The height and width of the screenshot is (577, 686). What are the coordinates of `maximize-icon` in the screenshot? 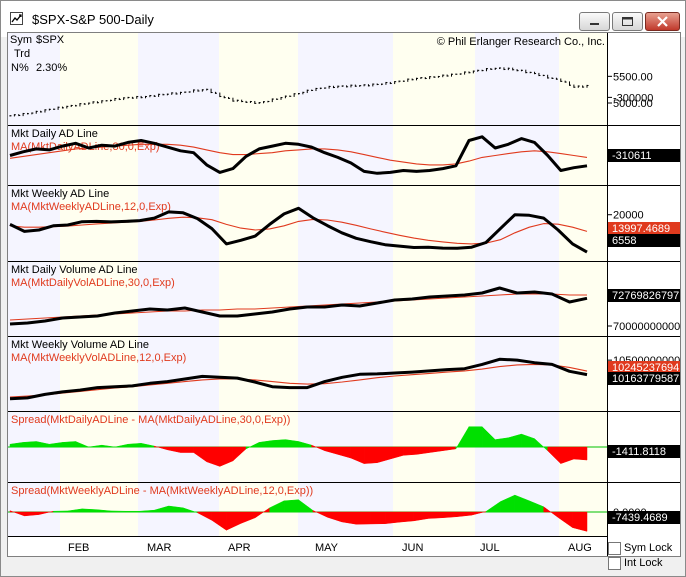 It's located at (627, 21).